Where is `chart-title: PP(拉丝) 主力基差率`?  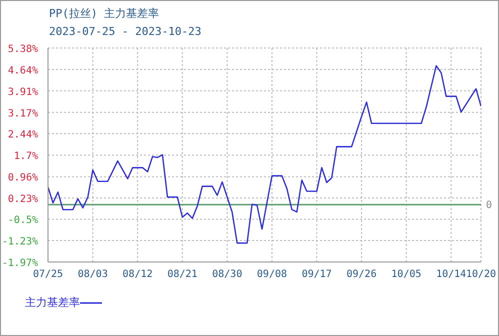 chart-title: PP(拉丝) 主力基差率 is located at coordinates (104, 13).